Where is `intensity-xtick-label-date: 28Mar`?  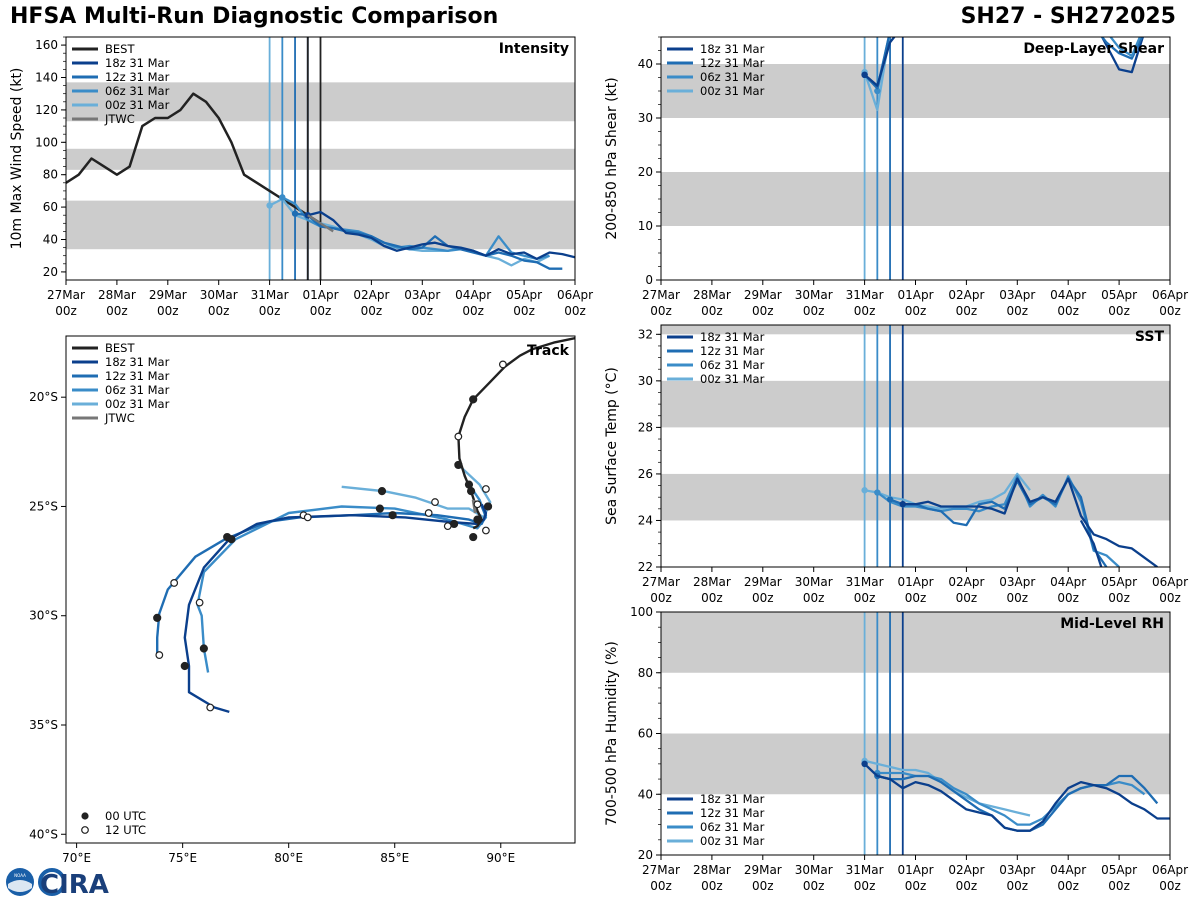
intensity-xtick-label-date: 28Mar is located at coordinates (117, 295).